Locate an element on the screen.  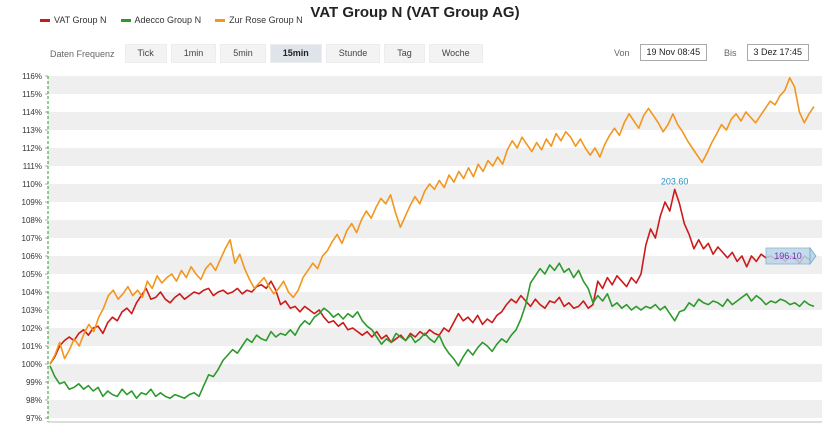
y-tick-label: 110% is located at coordinates (32, 184).